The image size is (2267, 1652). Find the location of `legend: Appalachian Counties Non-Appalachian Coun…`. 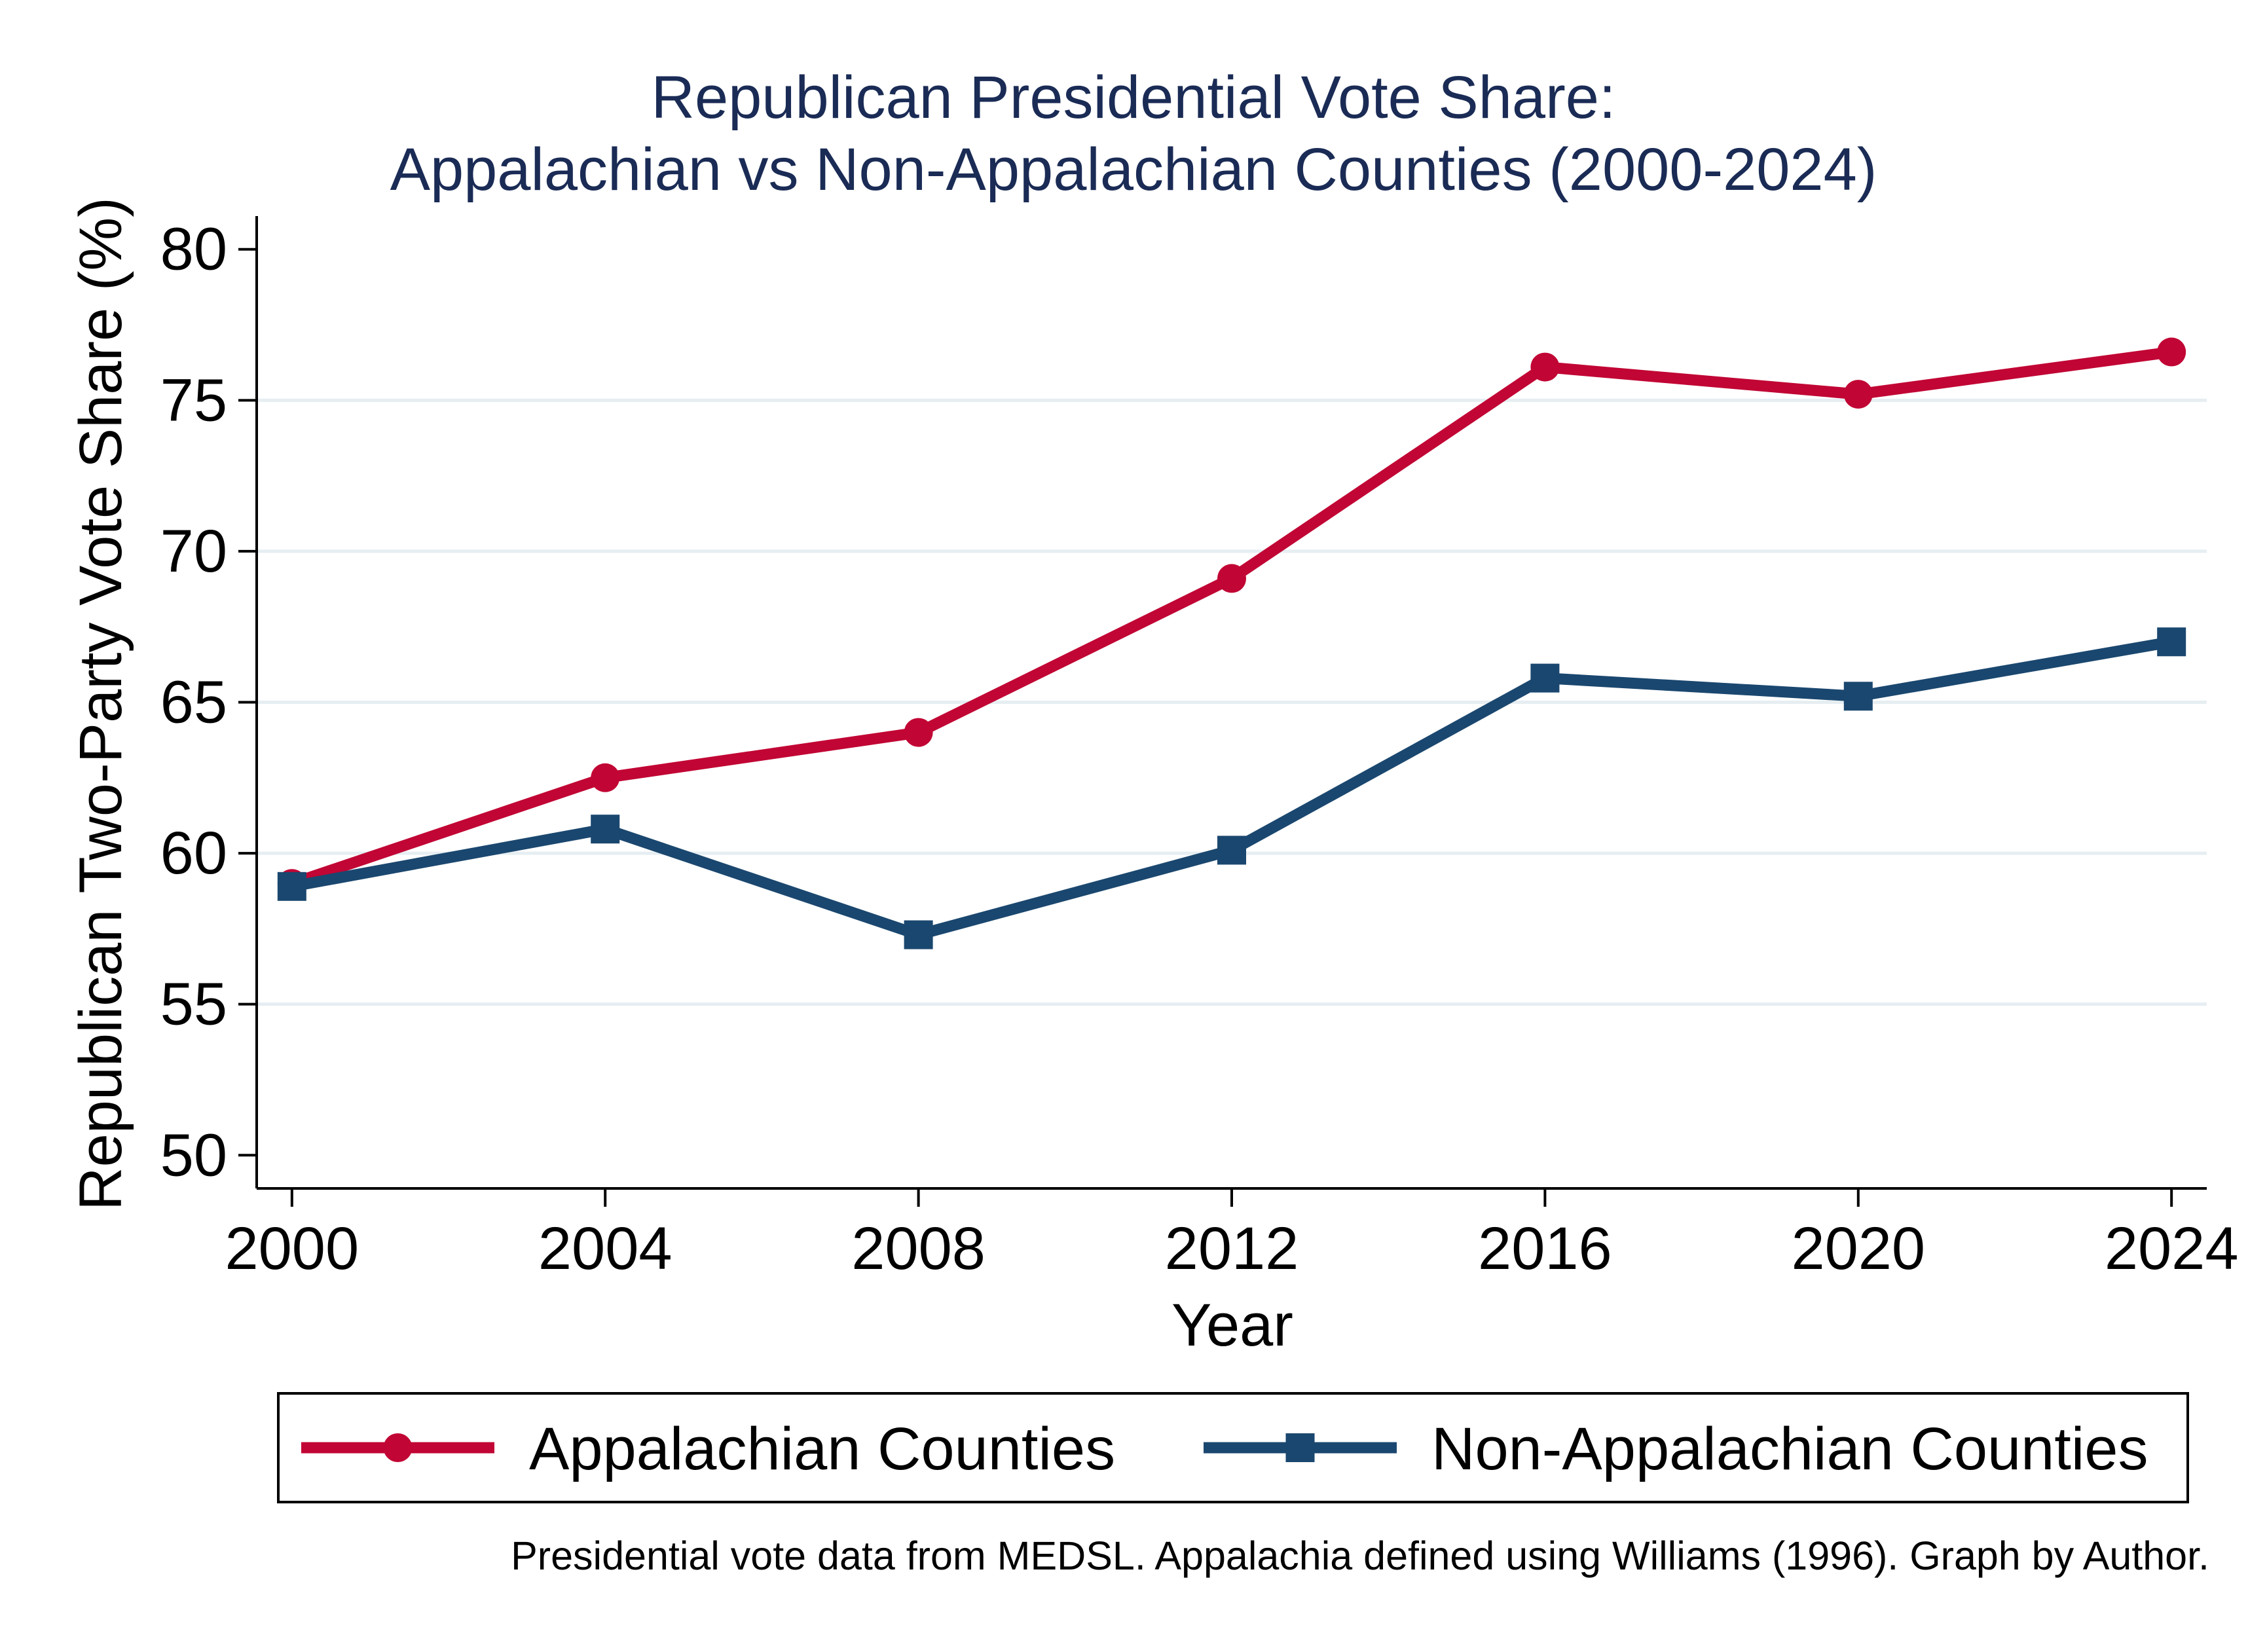

legend: Appalachian Counties Non-Appalachian Coun… is located at coordinates (1233, 1447).